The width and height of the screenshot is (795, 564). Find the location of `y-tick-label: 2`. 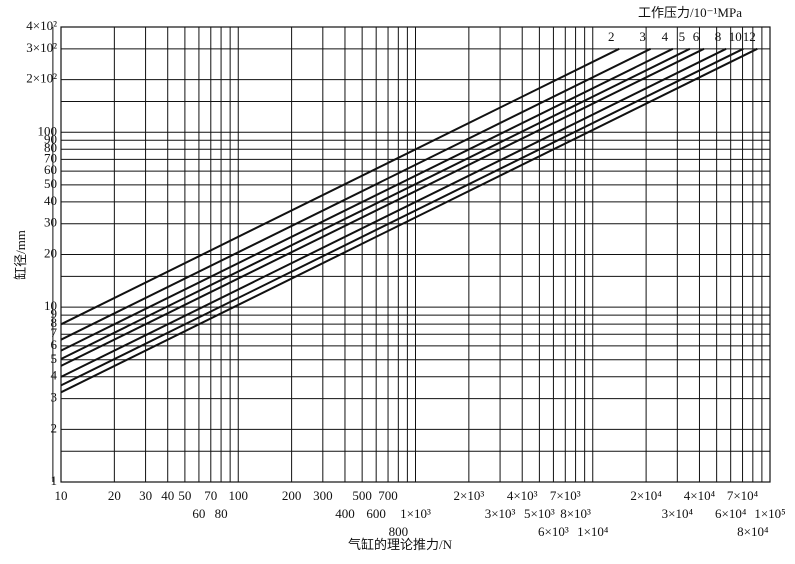

y-tick-label: 2 is located at coordinates (54, 427).